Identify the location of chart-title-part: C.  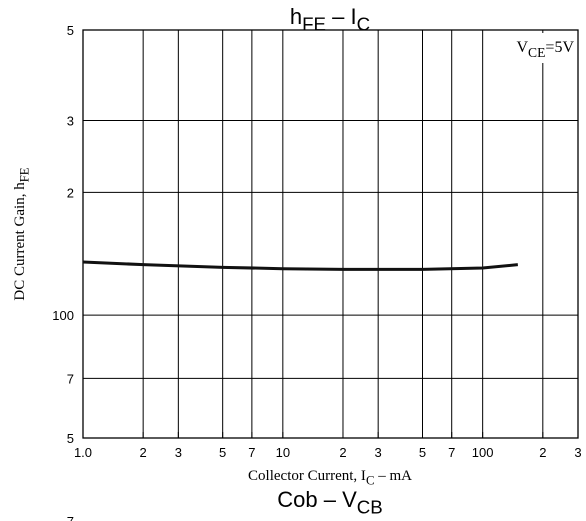
(364, 24).